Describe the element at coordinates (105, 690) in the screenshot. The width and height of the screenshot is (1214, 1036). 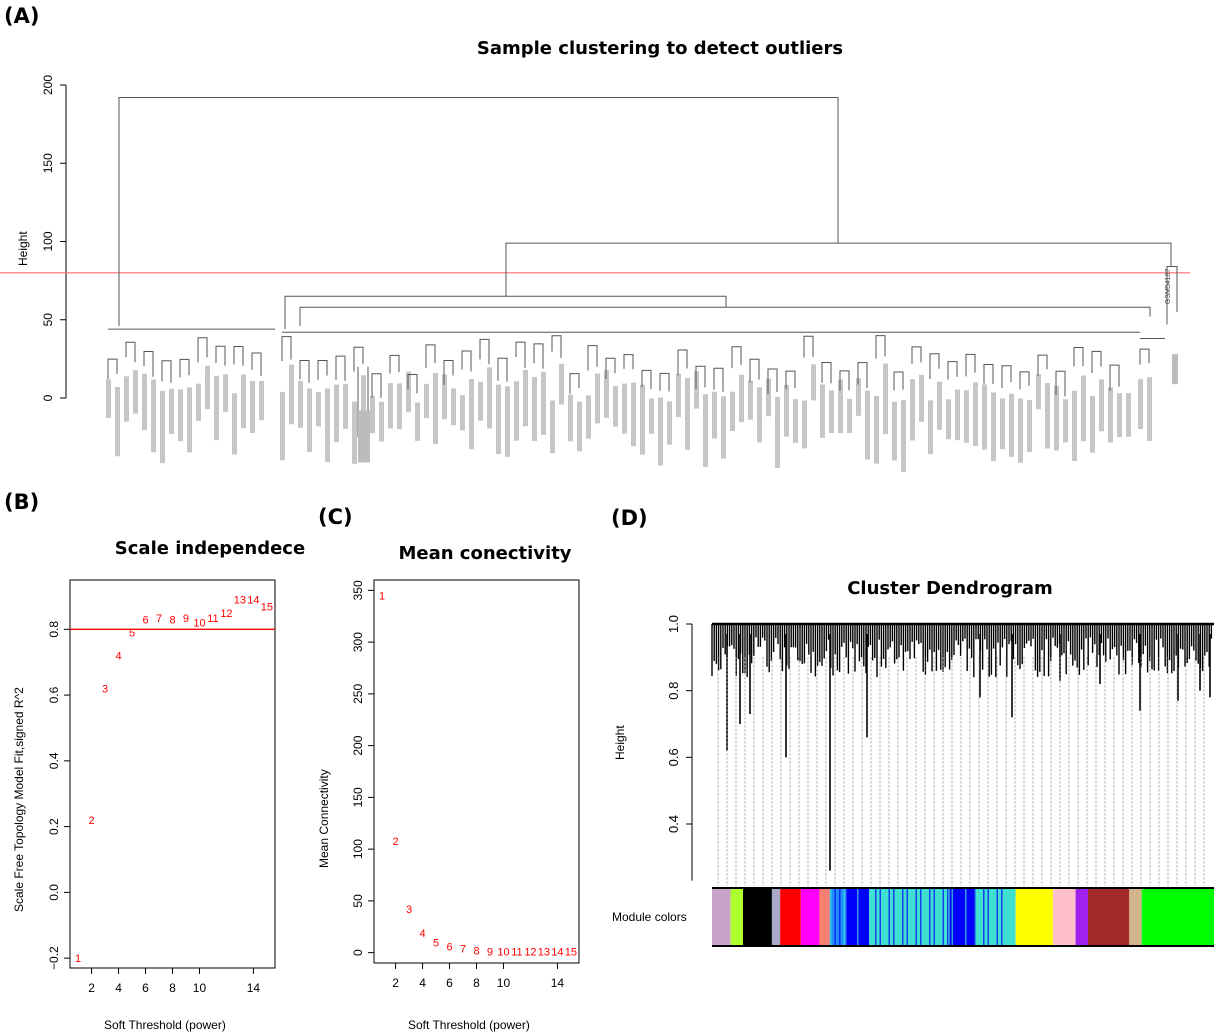
I see `b-point-label: 3` at that location.